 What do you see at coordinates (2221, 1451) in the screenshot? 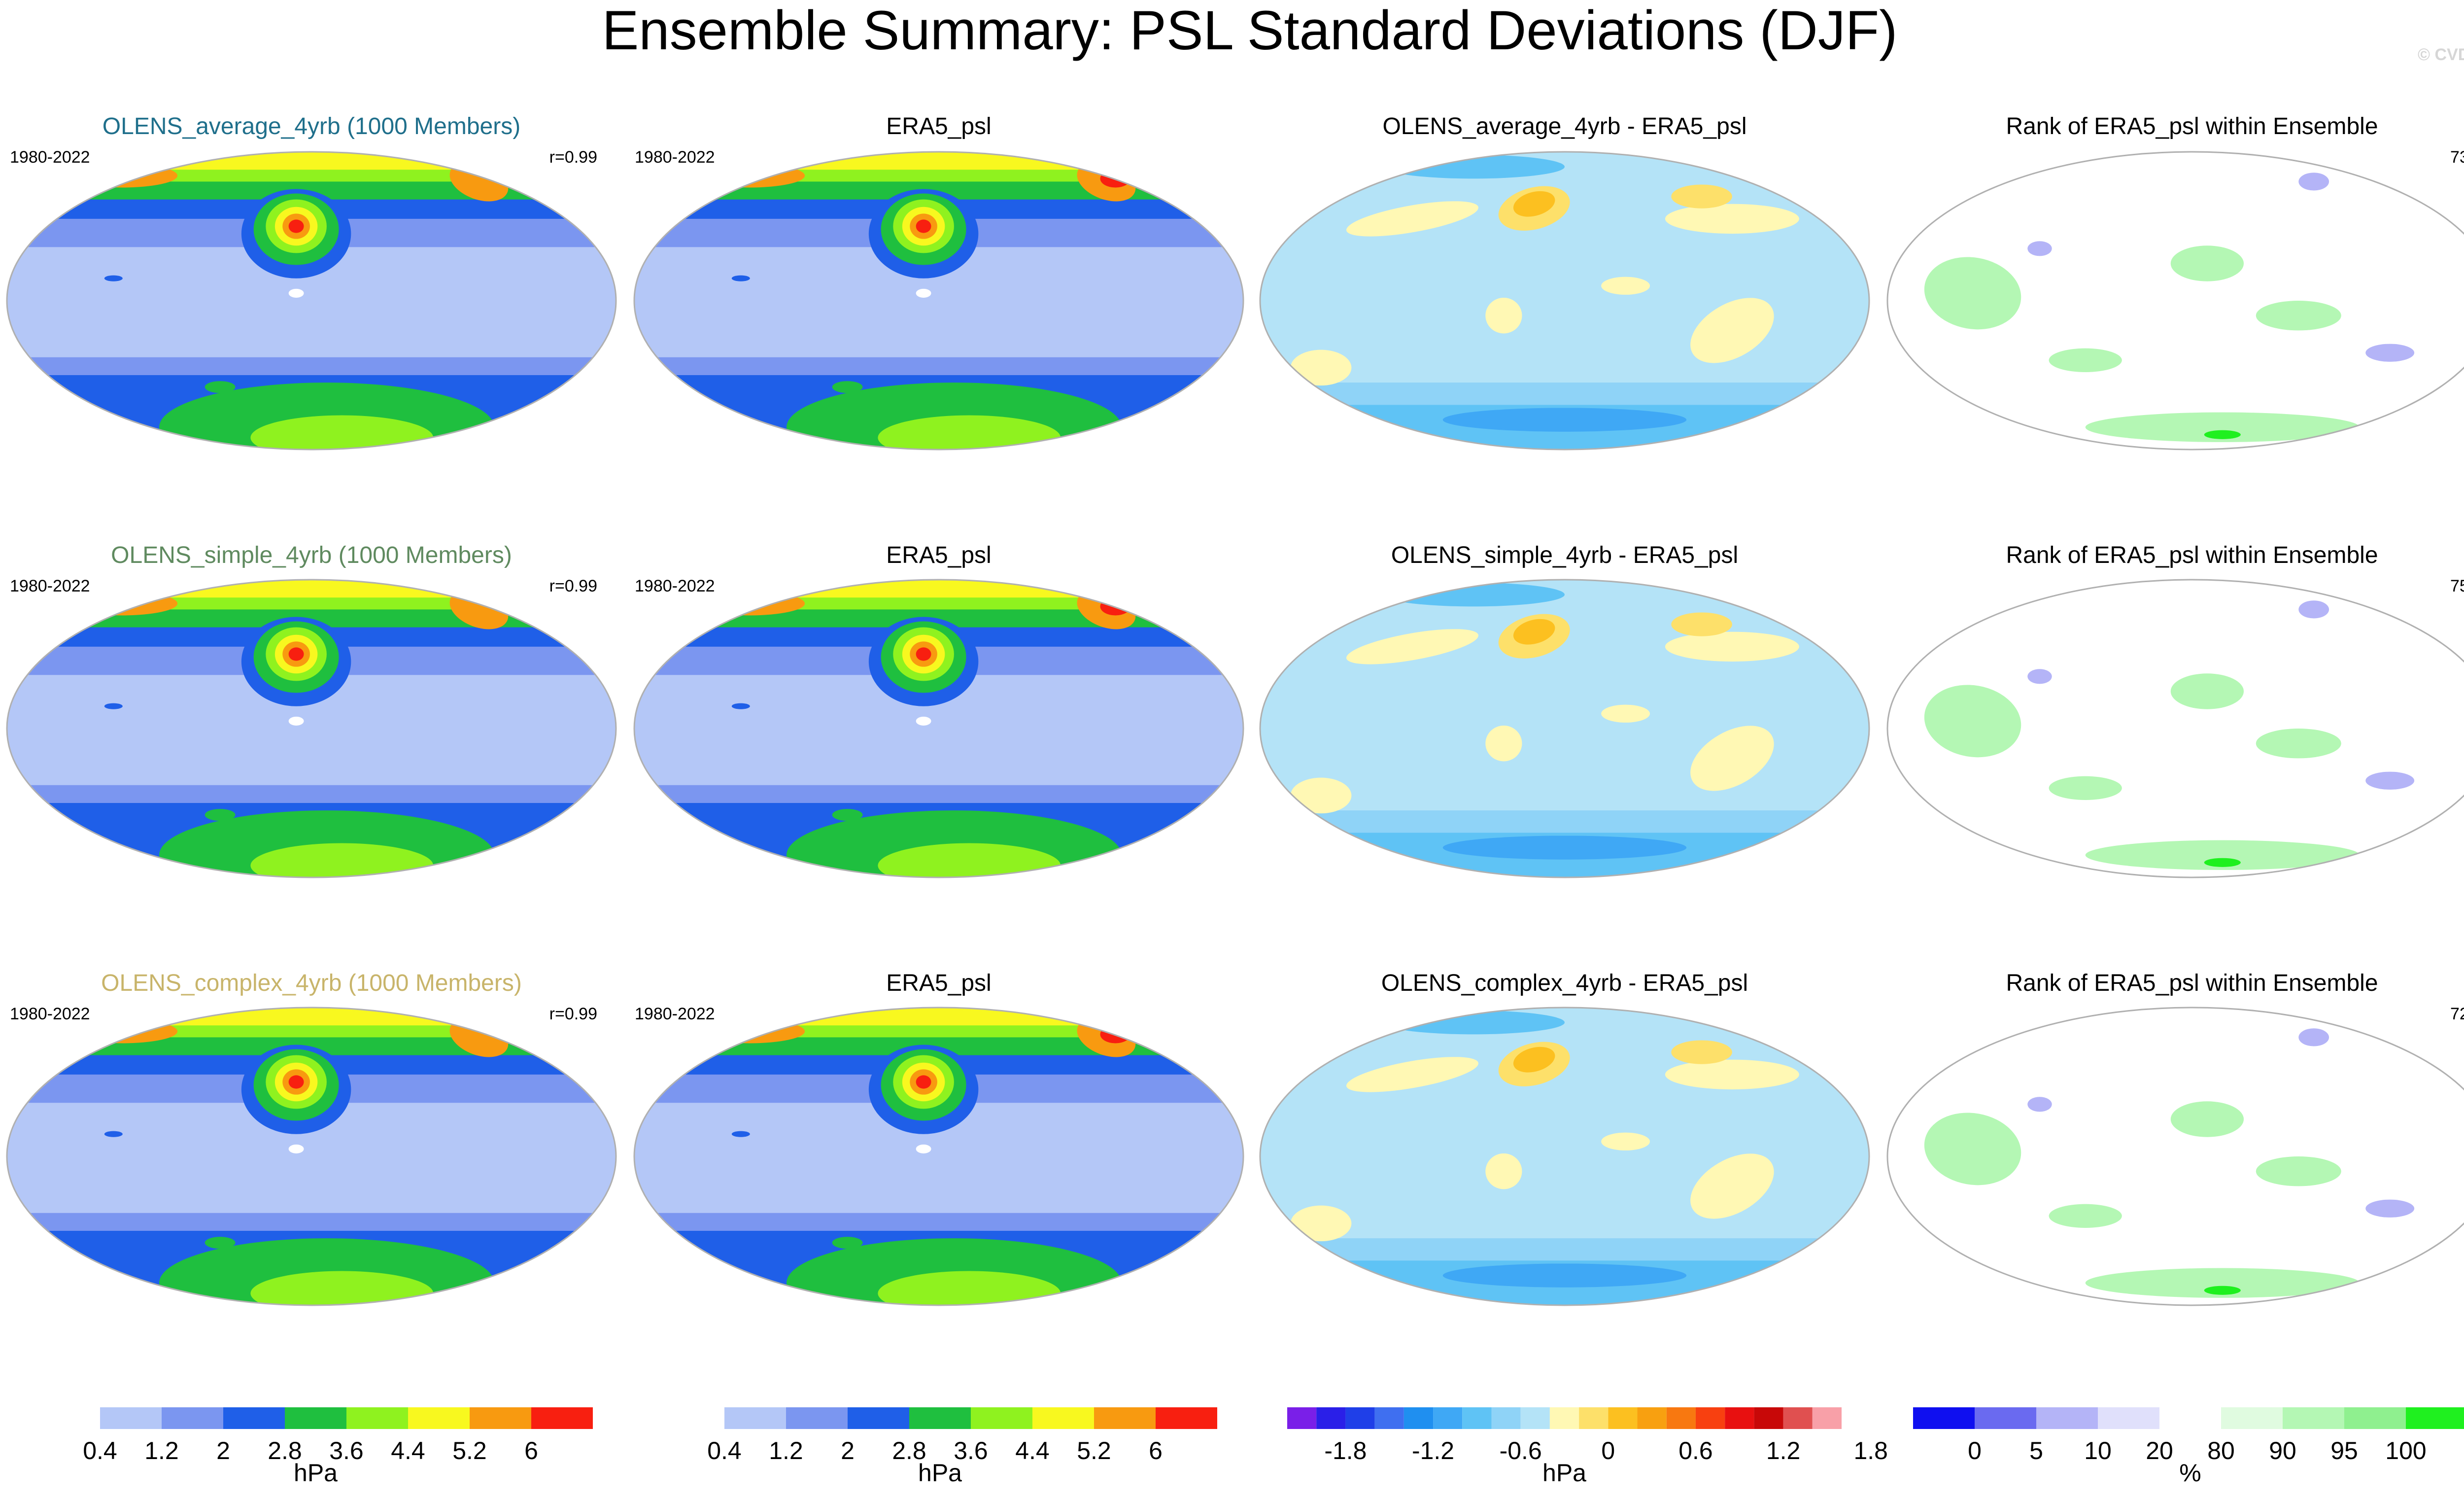
I see `colorbar-tick-label: 80` at bounding box center [2221, 1451].